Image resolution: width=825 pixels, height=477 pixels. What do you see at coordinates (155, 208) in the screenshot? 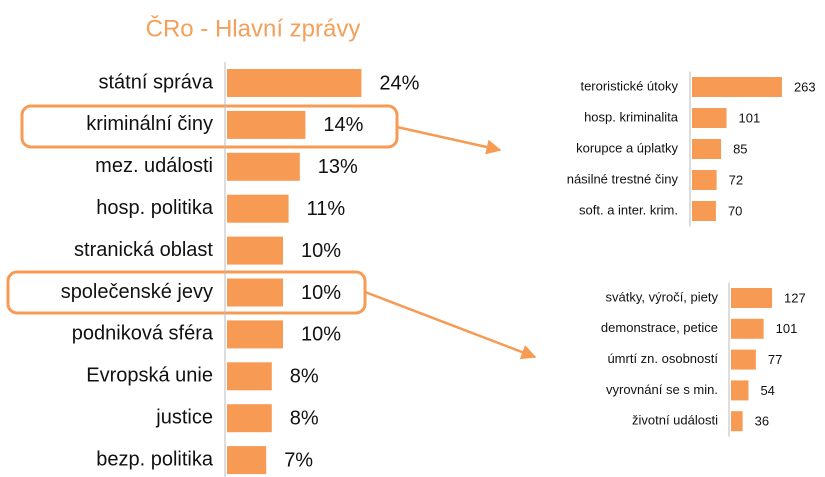
I see `category-label: hosp. politika` at bounding box center [155, 208].